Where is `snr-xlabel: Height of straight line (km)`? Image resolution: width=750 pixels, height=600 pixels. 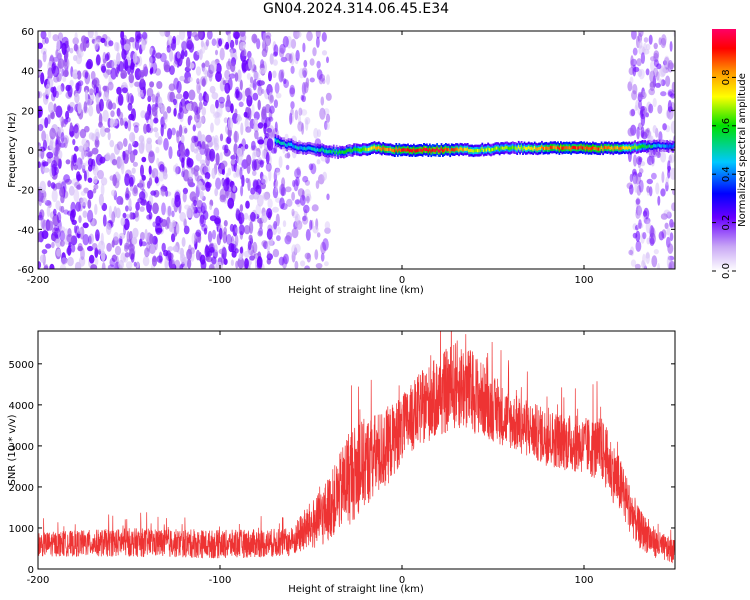
snr-xlabel: Height of straight line (km) is located at coordinates (356, 589).